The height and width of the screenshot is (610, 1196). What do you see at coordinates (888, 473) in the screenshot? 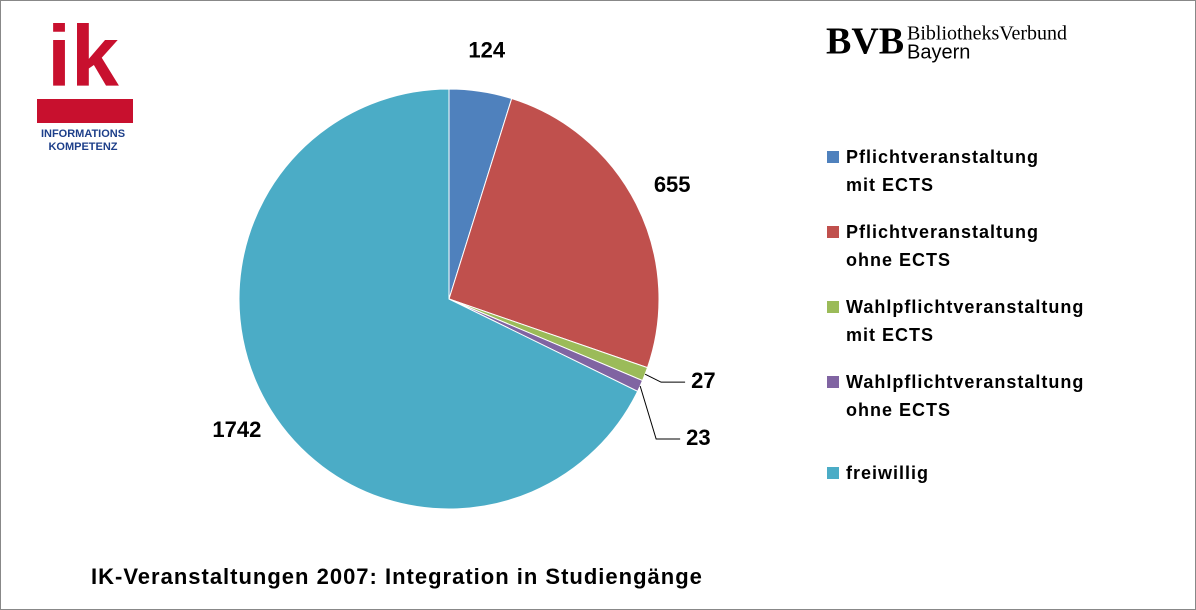
I see `legend-label: freiwillig` at bounding box center [888, 473].